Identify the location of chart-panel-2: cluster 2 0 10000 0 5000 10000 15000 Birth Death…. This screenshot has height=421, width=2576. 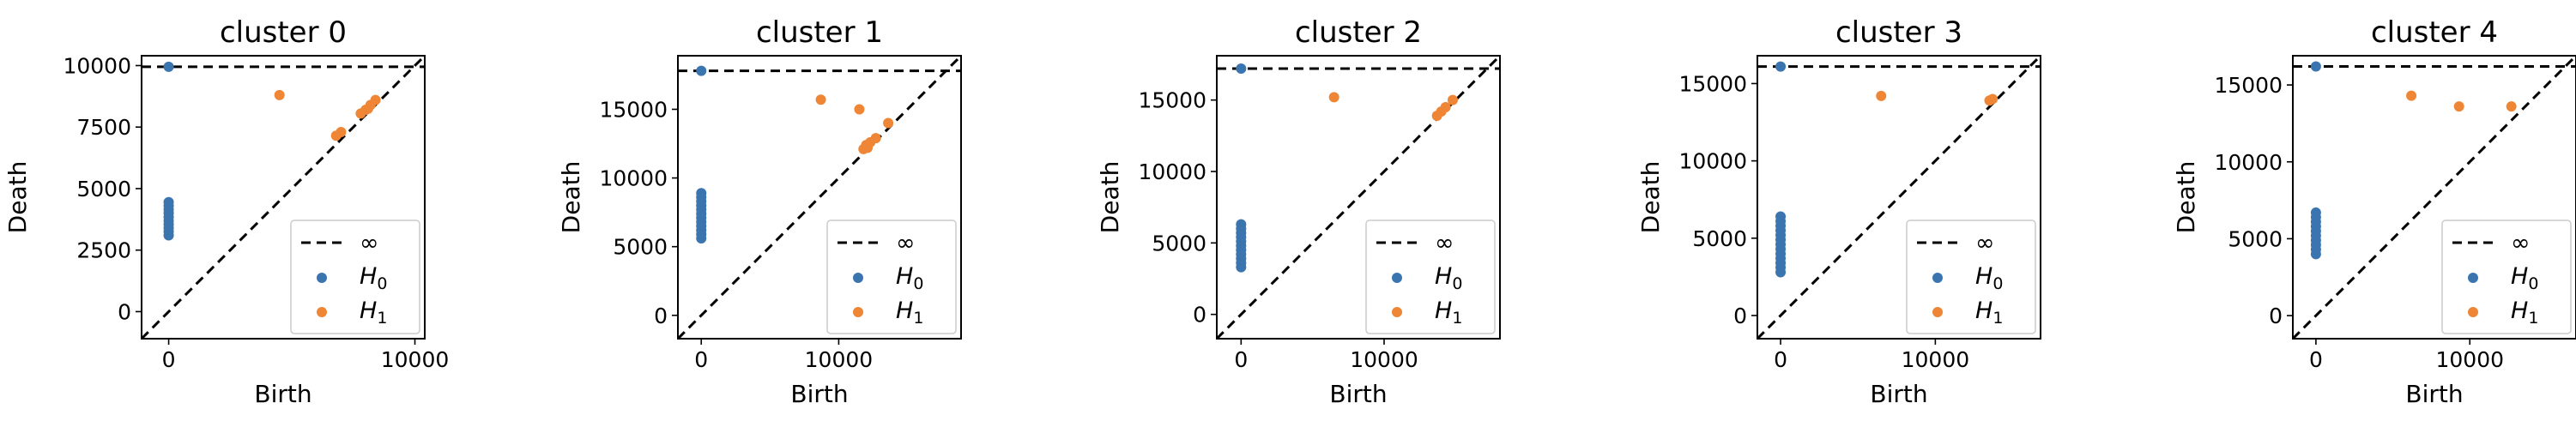
(1298, 211).